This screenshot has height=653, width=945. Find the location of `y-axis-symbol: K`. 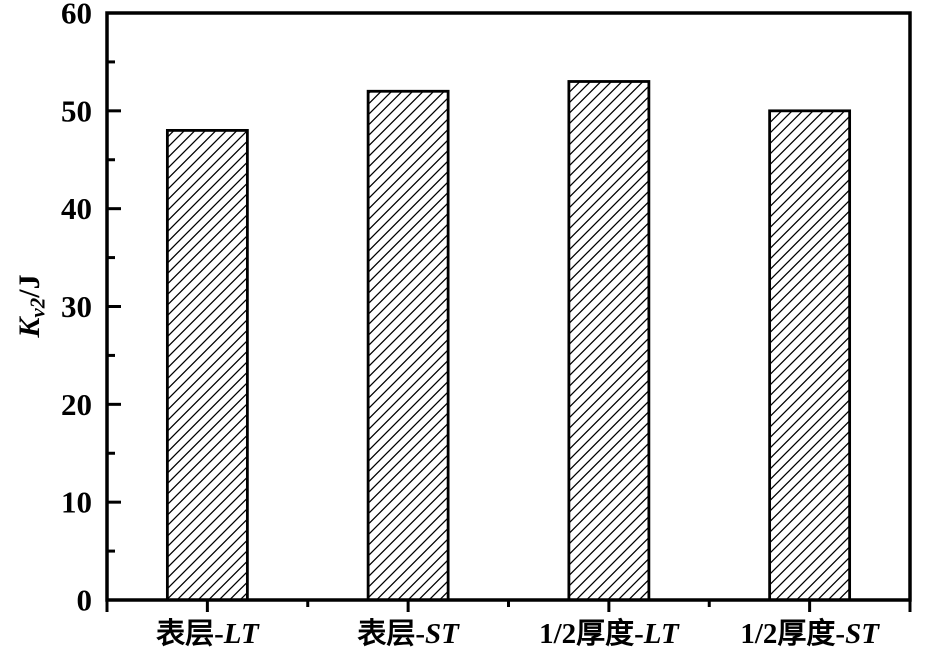

y-axis-symbol: K is located at coordinates (29, 327).